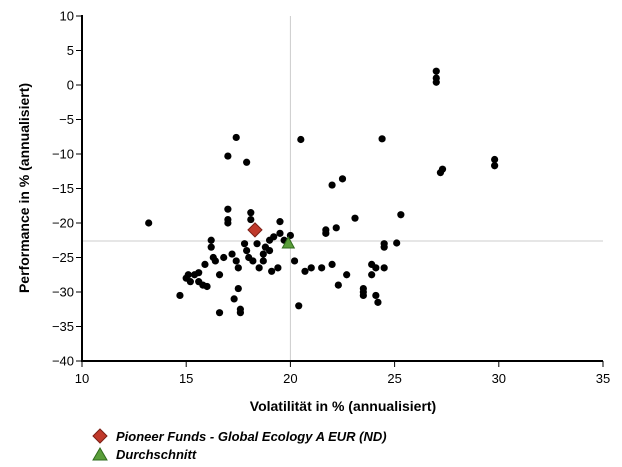 This screenshot has width=622, height=467. Describe the element at coordinates (63, 154) in the screenshot. I see `y-tick-label: −10` at that location.